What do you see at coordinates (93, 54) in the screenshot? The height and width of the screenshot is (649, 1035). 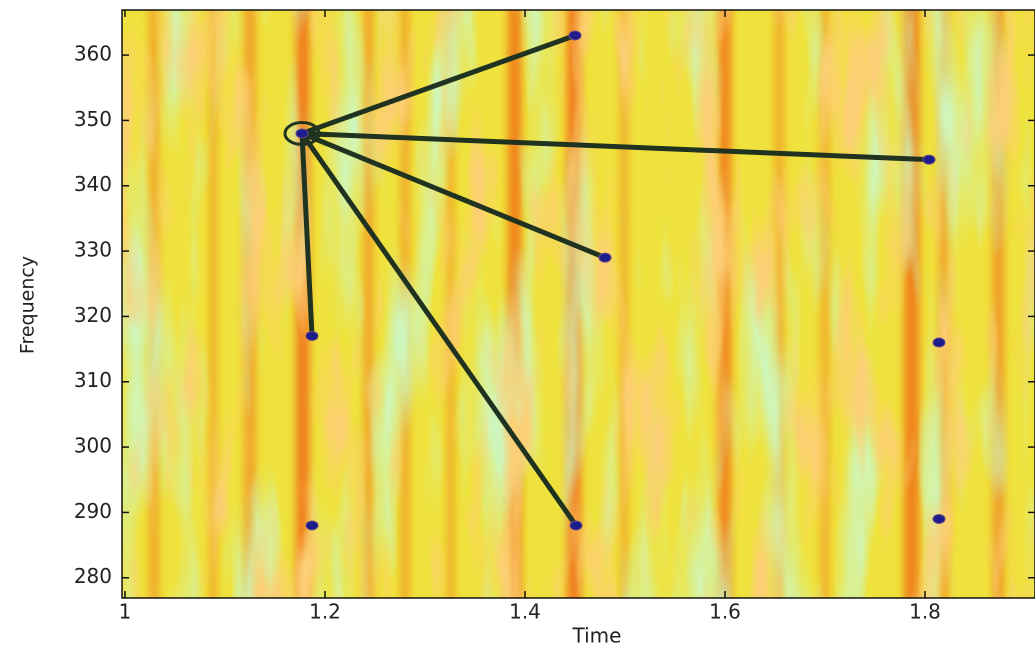 I see `y-tick-label: 360` at bounding box center [93, 54].